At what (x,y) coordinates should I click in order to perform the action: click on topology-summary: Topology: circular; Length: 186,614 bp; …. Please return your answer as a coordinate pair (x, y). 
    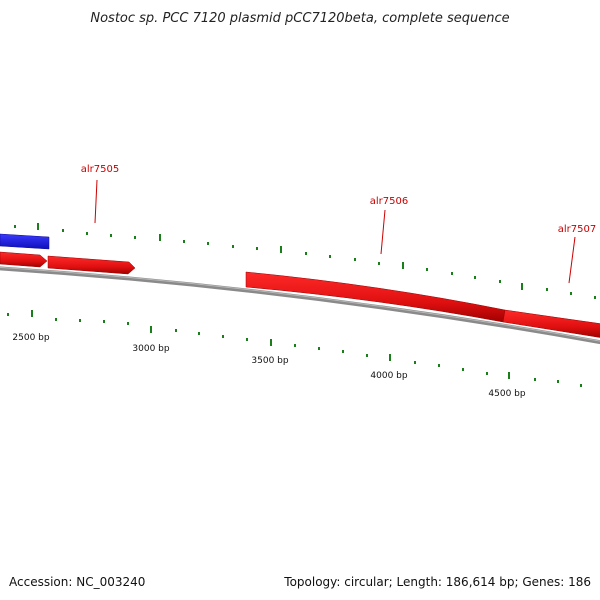
    Looking at the image, I should click on (437, 582).